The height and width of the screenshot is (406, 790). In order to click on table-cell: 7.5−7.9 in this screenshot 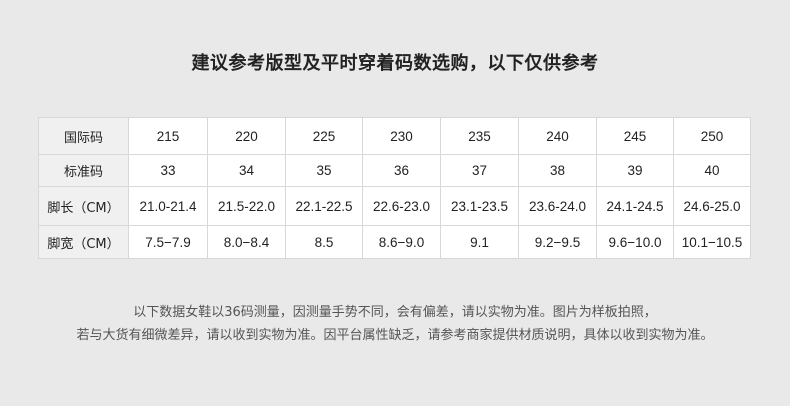, I will do `click(168, 242)`.